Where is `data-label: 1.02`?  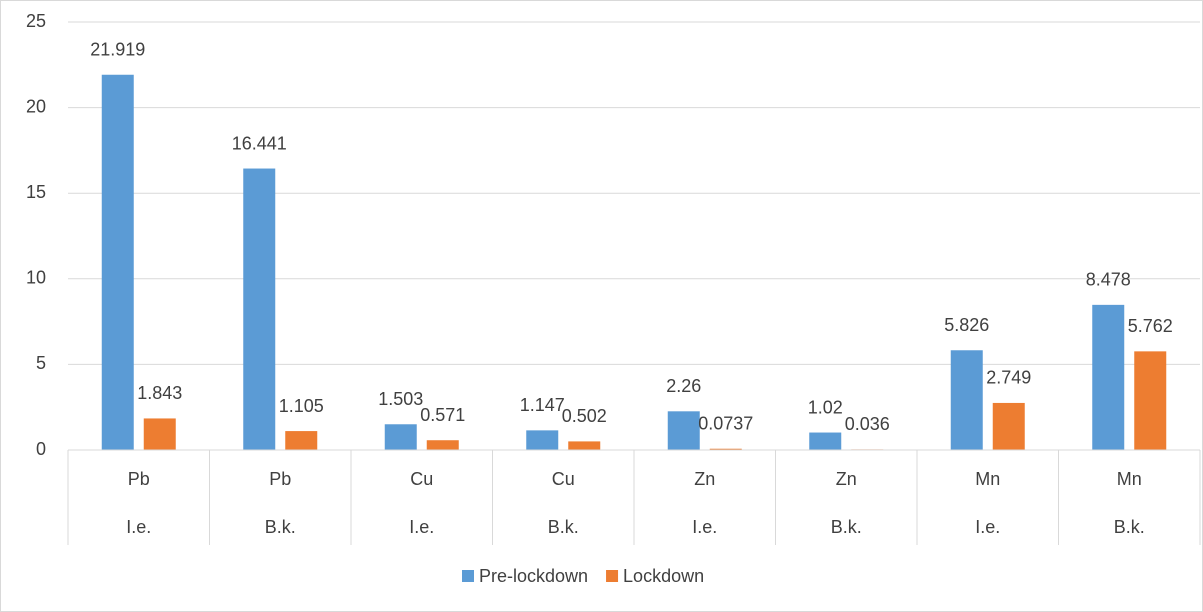
data-label: 1.02 is located at coordinates (825, 407).